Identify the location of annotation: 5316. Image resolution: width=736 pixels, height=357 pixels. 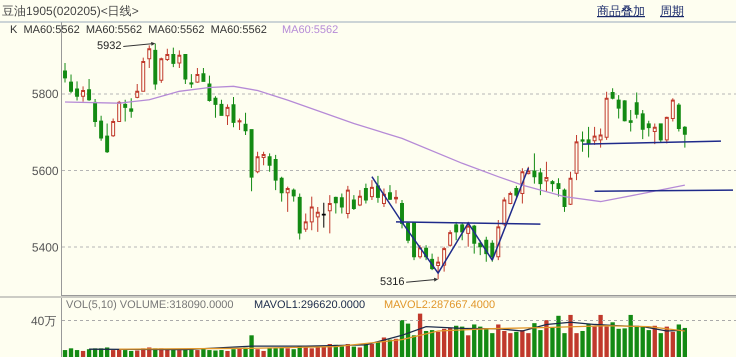
(392, 282).